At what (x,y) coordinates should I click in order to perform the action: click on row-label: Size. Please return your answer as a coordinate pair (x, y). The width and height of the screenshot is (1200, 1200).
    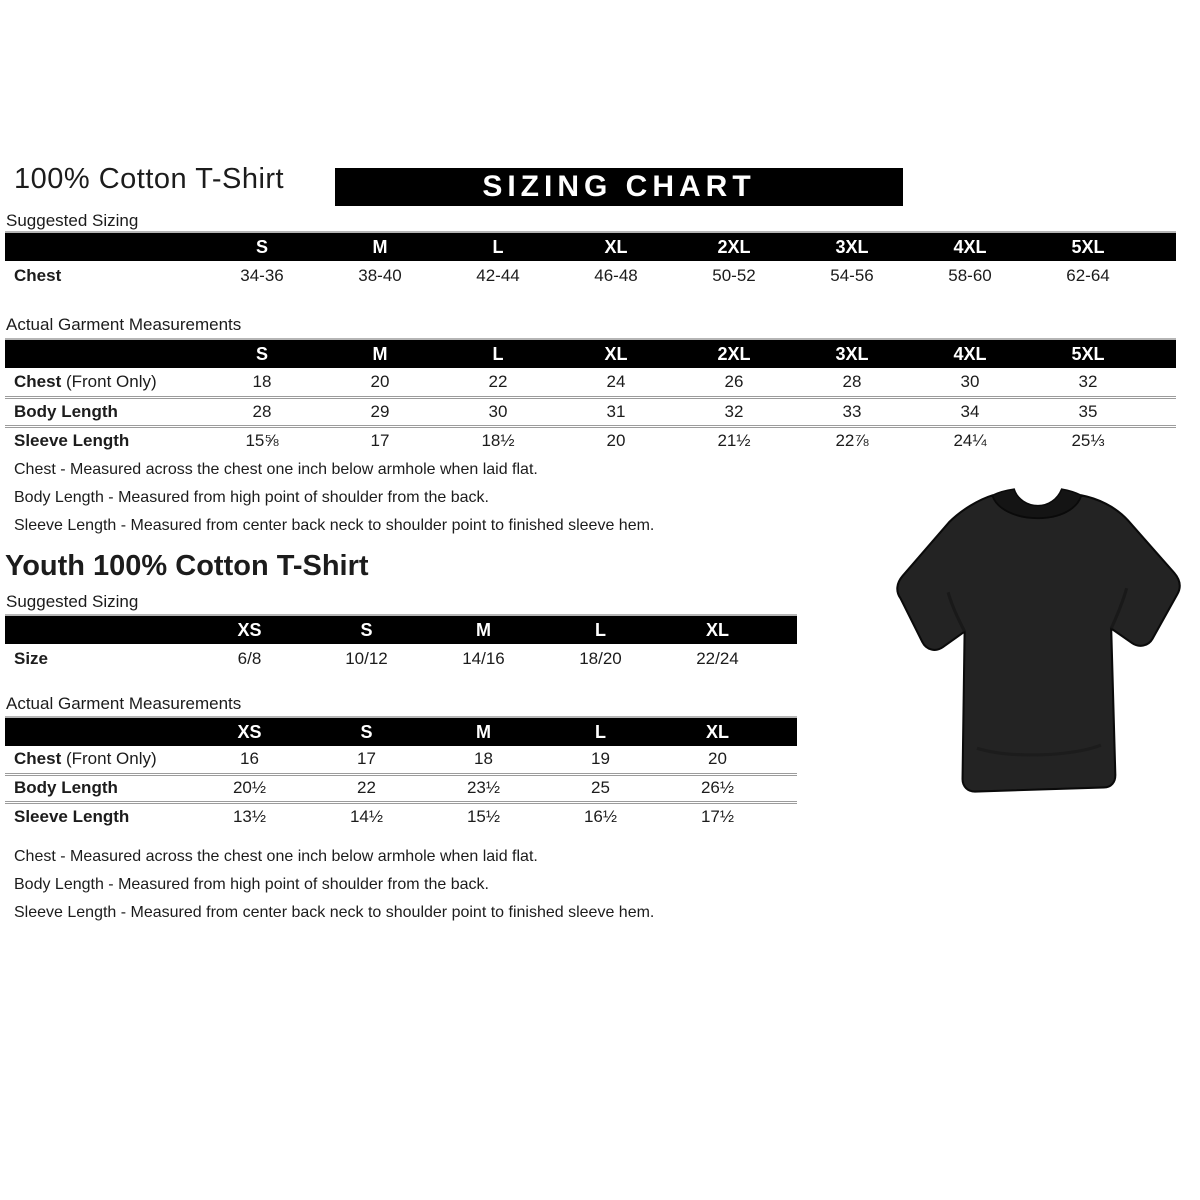
    Looking at the image, I should click on (31, 658).